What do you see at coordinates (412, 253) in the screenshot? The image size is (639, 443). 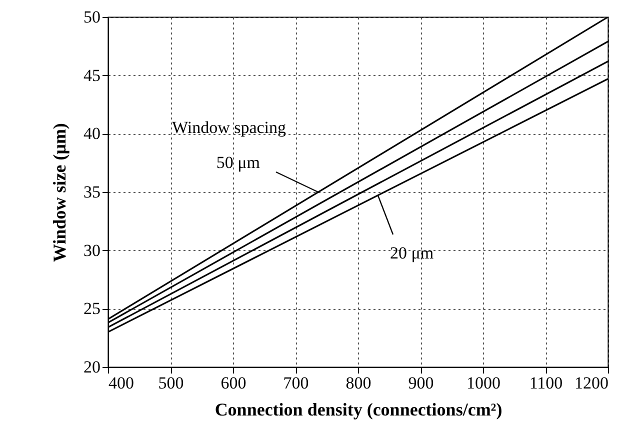 I see `annotation: 20 μm` at bounding box center [412, 253].